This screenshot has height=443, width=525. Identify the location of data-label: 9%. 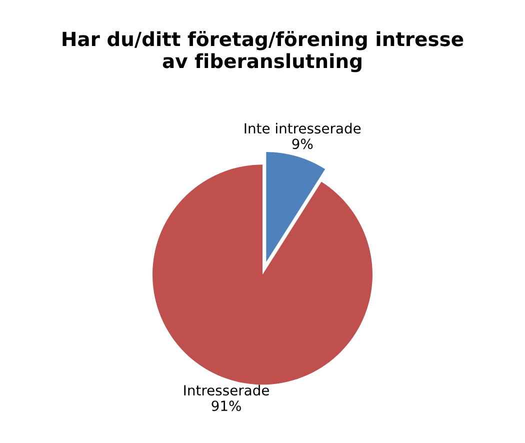
(302, 144).